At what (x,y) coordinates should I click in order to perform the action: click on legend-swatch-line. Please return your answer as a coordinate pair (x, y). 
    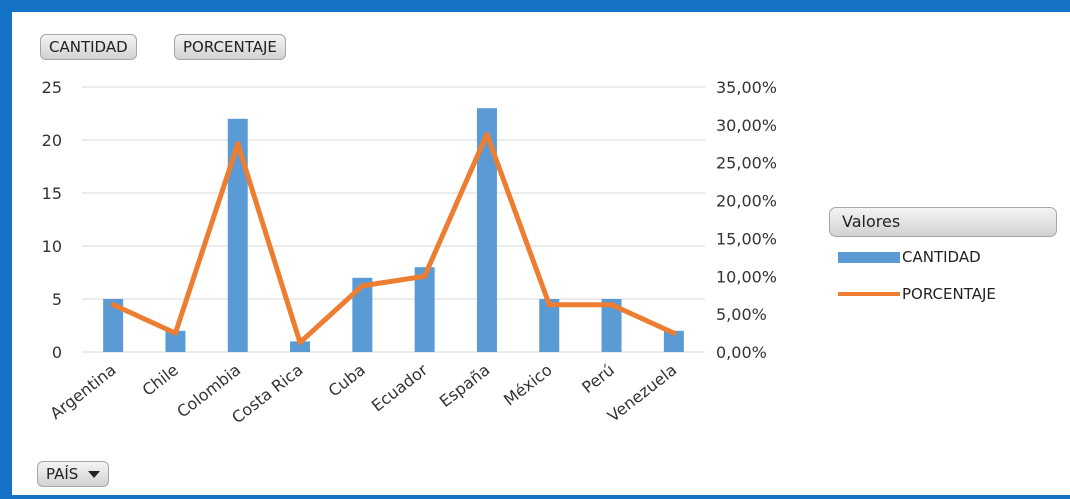
    Looking at the image, I should click on (869, 294).